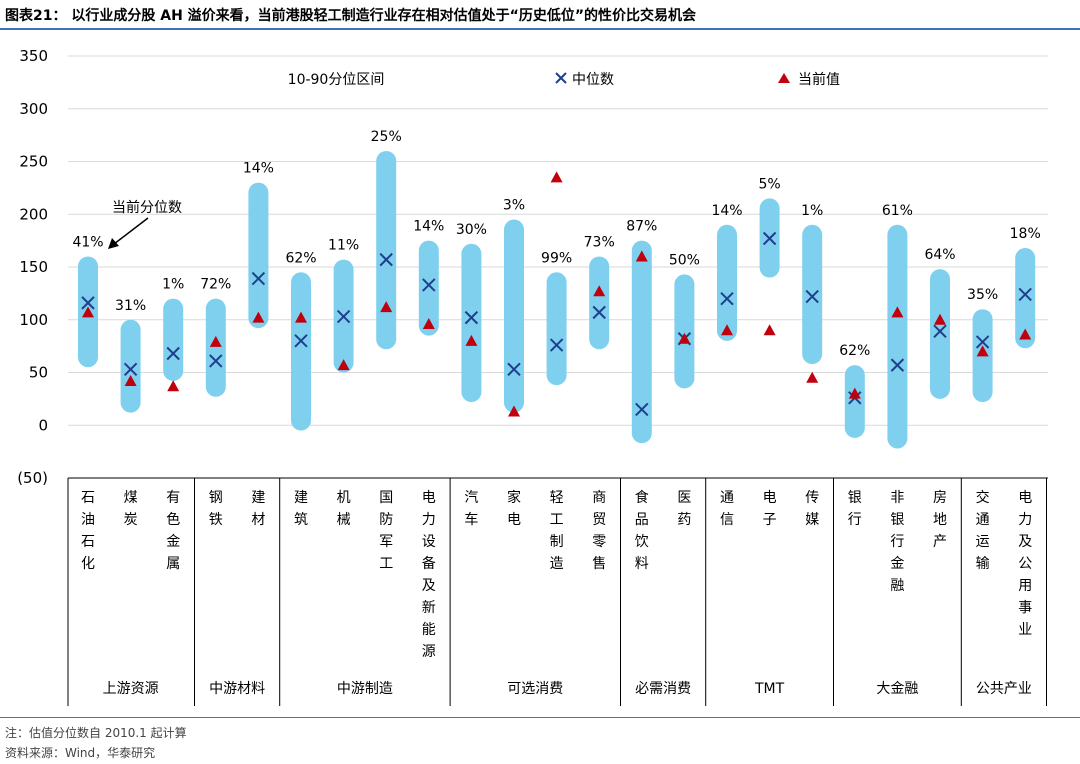 Image resolution: width=1080 pixels, height=764 pixels. What do you see at coordinates (131, 689) in the screenshot?
I see `group-label: 上游资源` at bounding box center [131, 689].